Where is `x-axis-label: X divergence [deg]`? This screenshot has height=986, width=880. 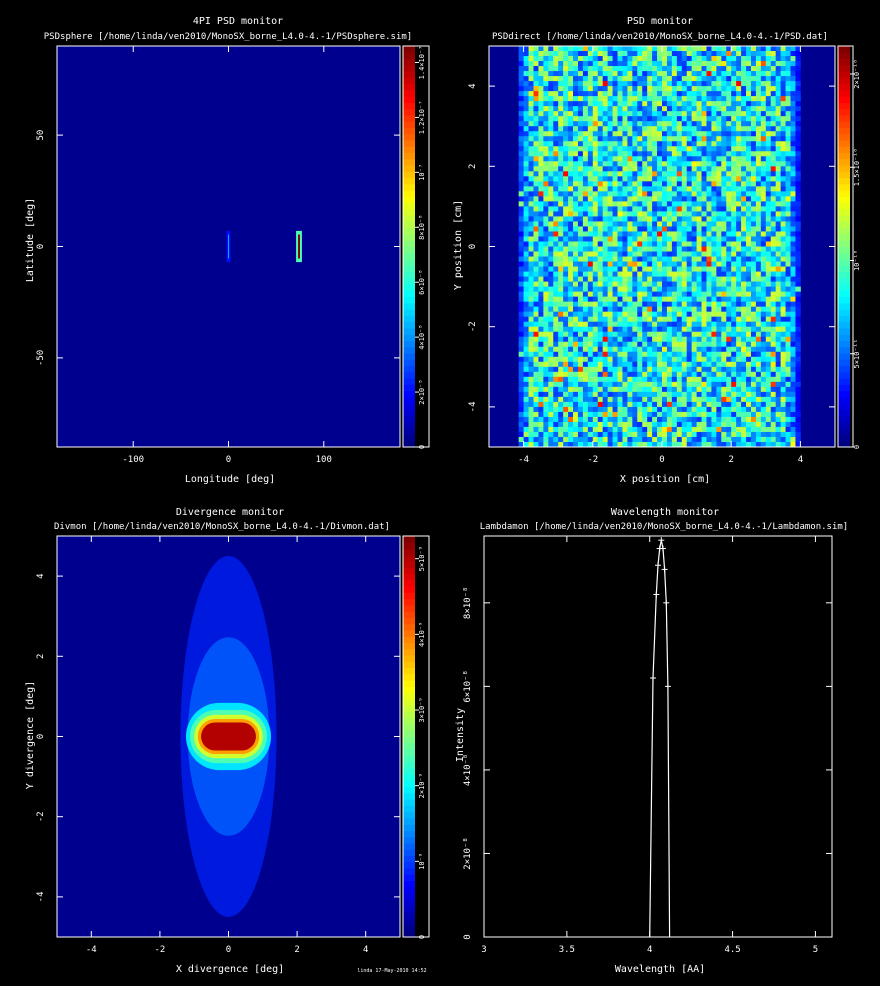 x-axis-label: X divergence [deg] is located at coordinates (230, 969).